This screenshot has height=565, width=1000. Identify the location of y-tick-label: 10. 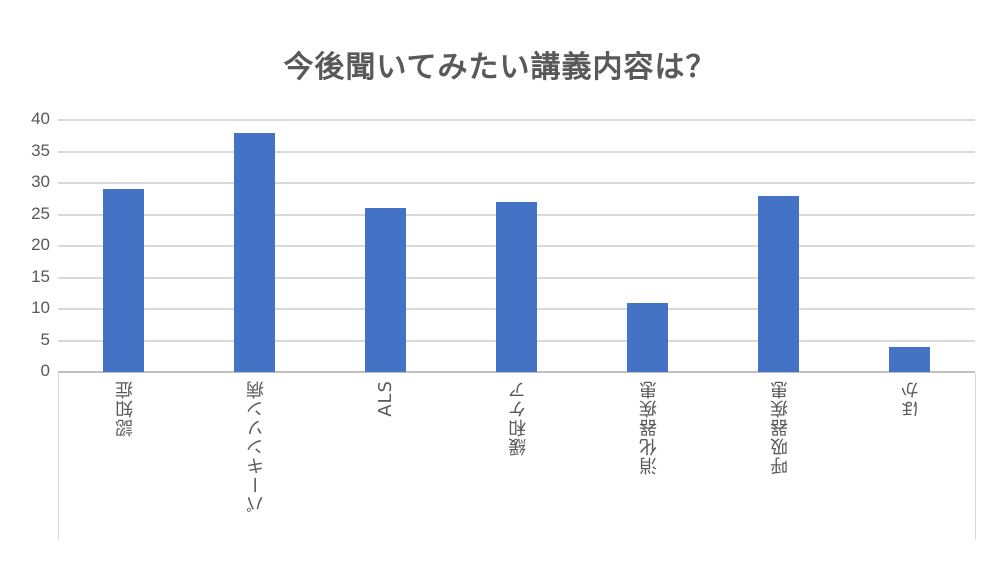
(40, 307).